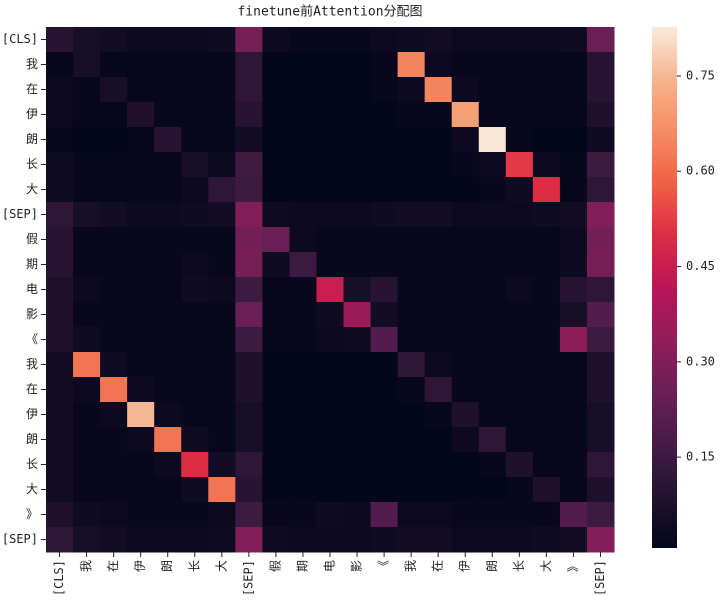 The height and width of the screenshot is (606, 720). Describe the element at coordinates (140, 566) in the screenshot. I see `x-tick-label: 伊` at that location.